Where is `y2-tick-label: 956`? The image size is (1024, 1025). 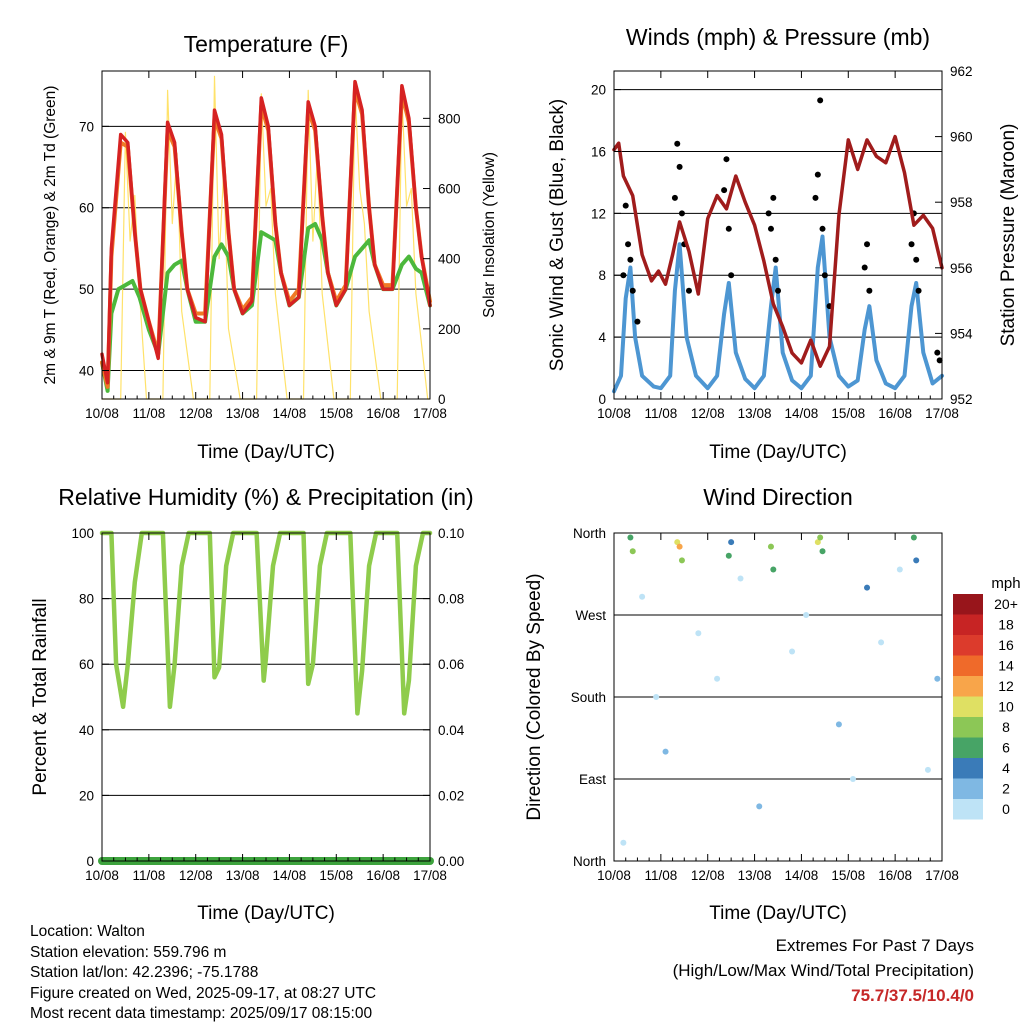 y2-tick-label: 956 is located at coordinates (961, 268).